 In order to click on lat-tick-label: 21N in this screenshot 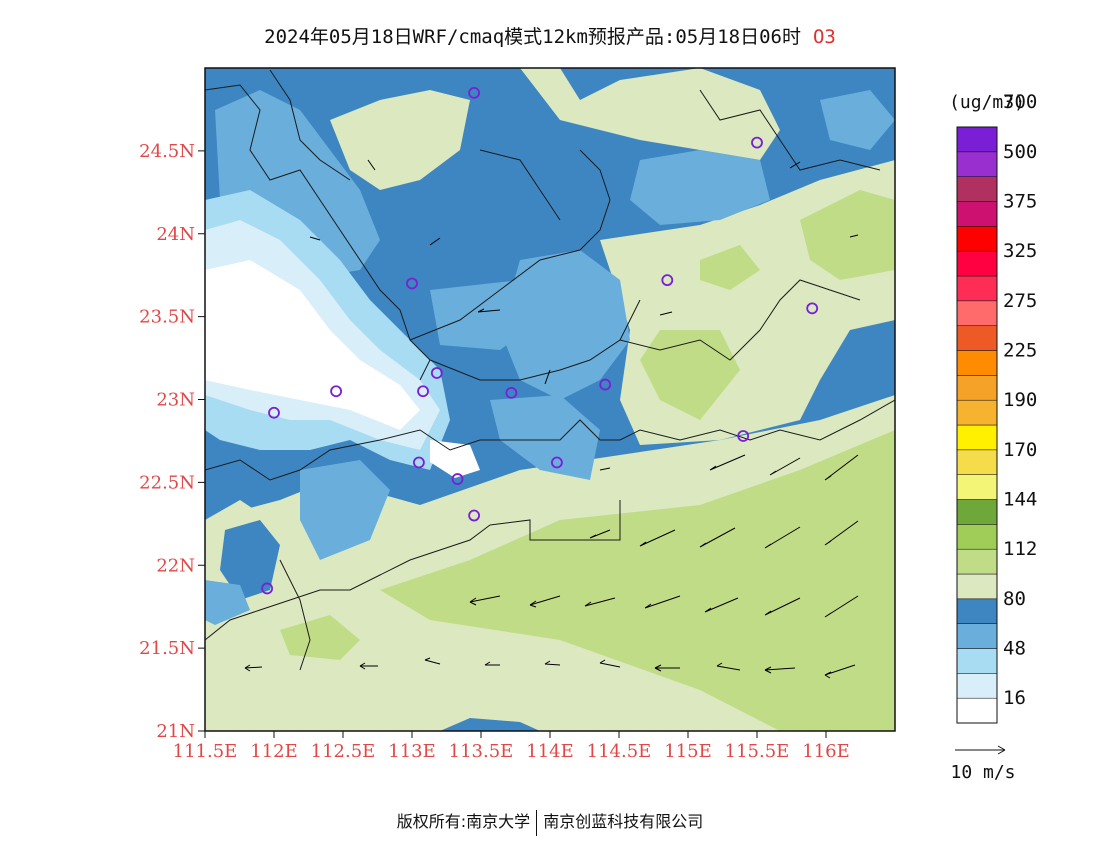, I will do `click(175, 731)`.